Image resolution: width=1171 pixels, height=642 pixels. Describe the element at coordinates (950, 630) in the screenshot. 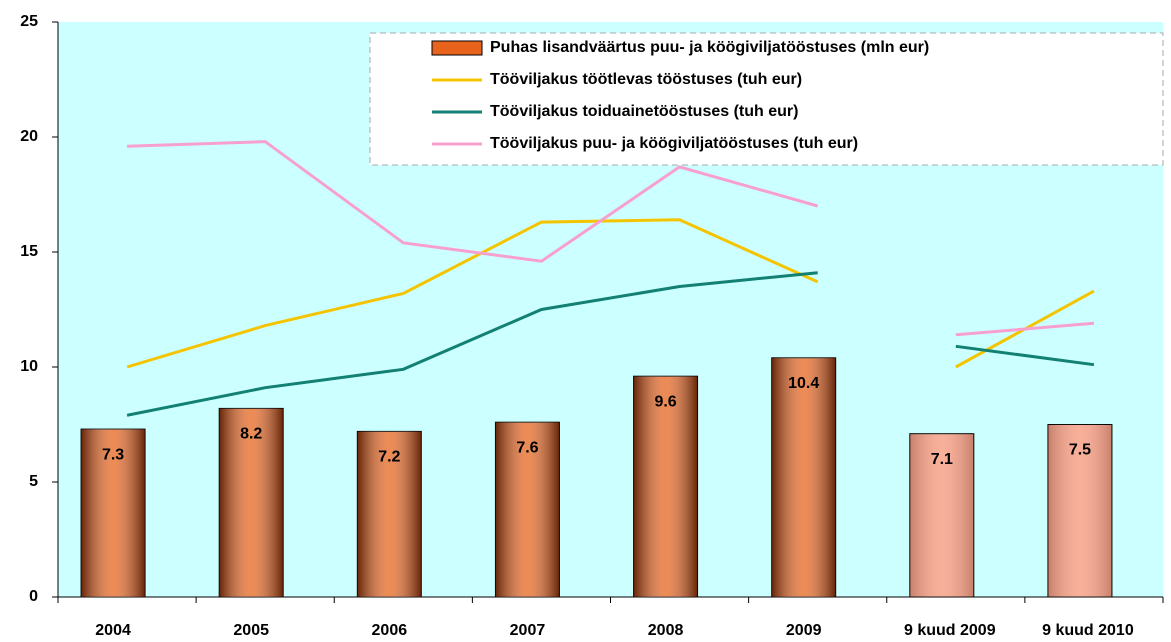

I see `x-tick-label: 9 kuud 2009` at that location.